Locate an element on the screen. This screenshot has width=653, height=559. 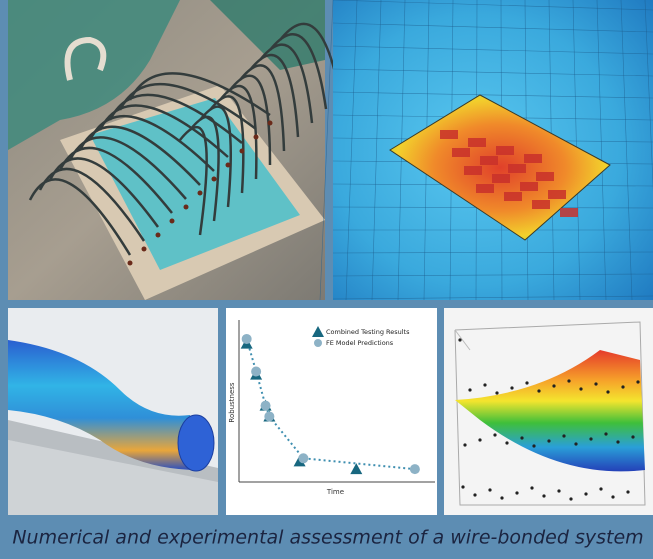
x-axis-label: Time is located at coordinates (335, 492).